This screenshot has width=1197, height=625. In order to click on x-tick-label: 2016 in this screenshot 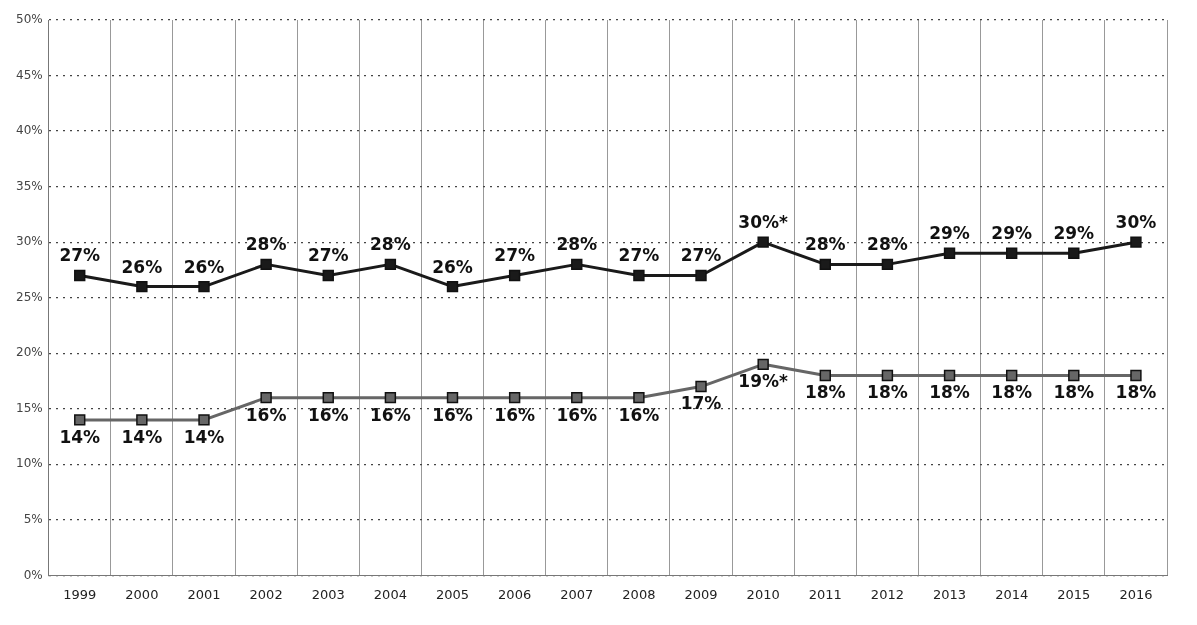, I will do `click(1136, 594)`.